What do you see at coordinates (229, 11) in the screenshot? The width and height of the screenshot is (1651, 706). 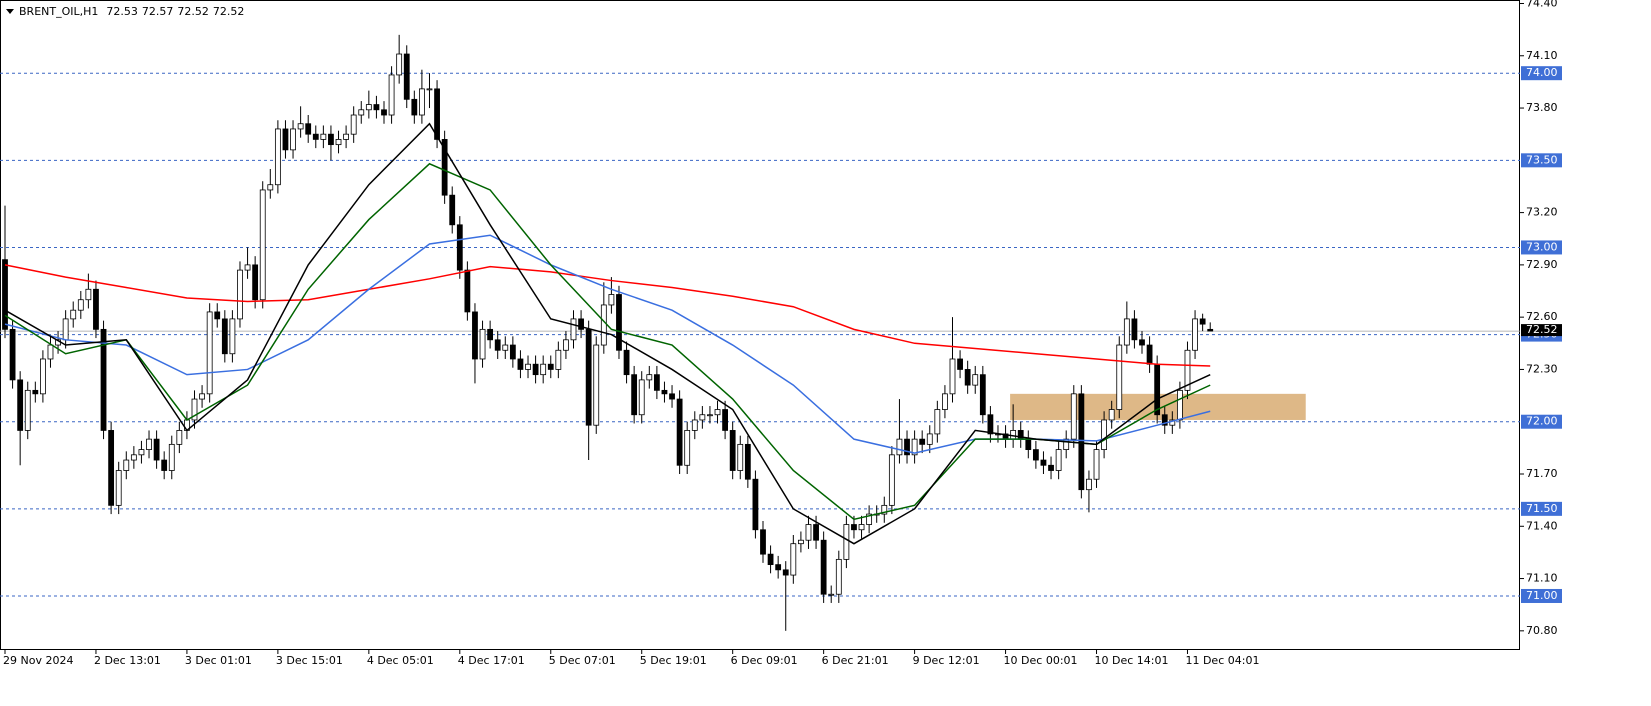 I see `header-close: 72.52` at bounding box center [229, 11].